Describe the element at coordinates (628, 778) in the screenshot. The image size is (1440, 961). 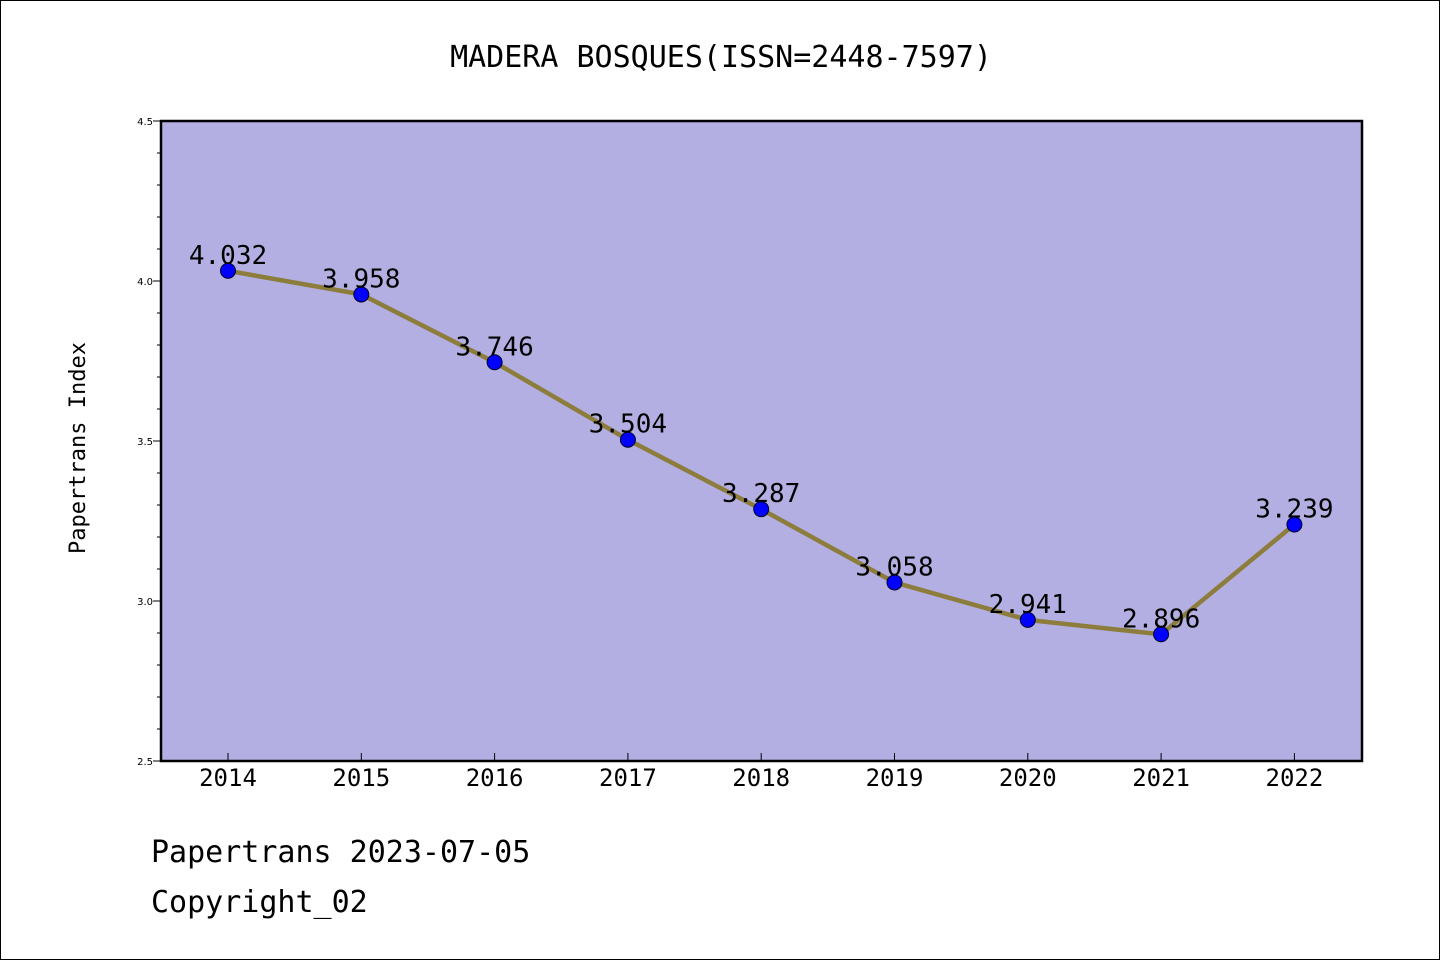
I see `x-tick-label: 2017` at that location.